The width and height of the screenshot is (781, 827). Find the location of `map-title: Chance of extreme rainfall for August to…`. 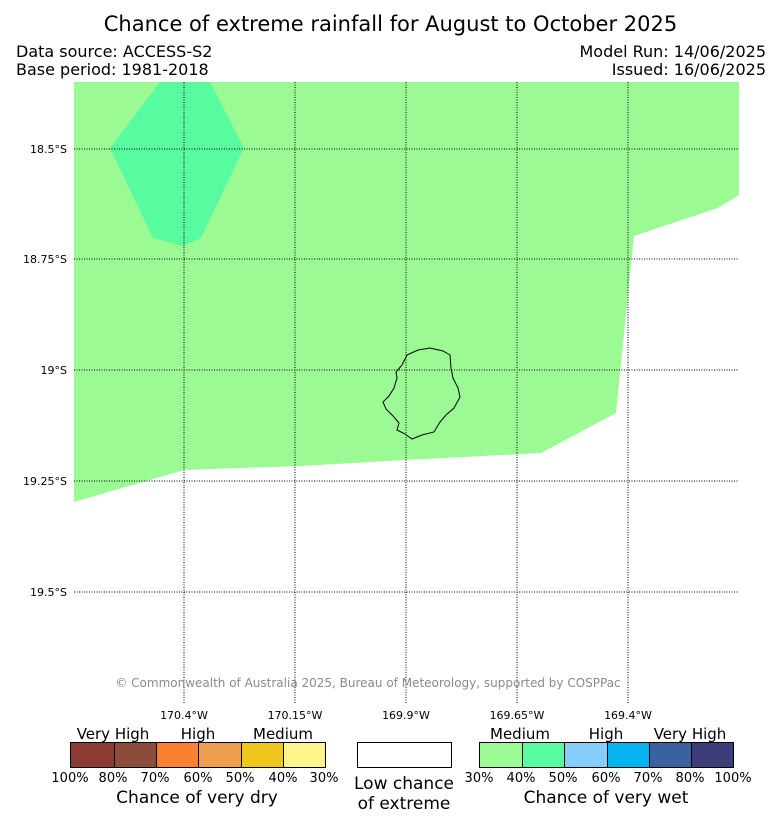

map-title: Chance of extreme rainfall for August to… is located at coordinates (390, 24).